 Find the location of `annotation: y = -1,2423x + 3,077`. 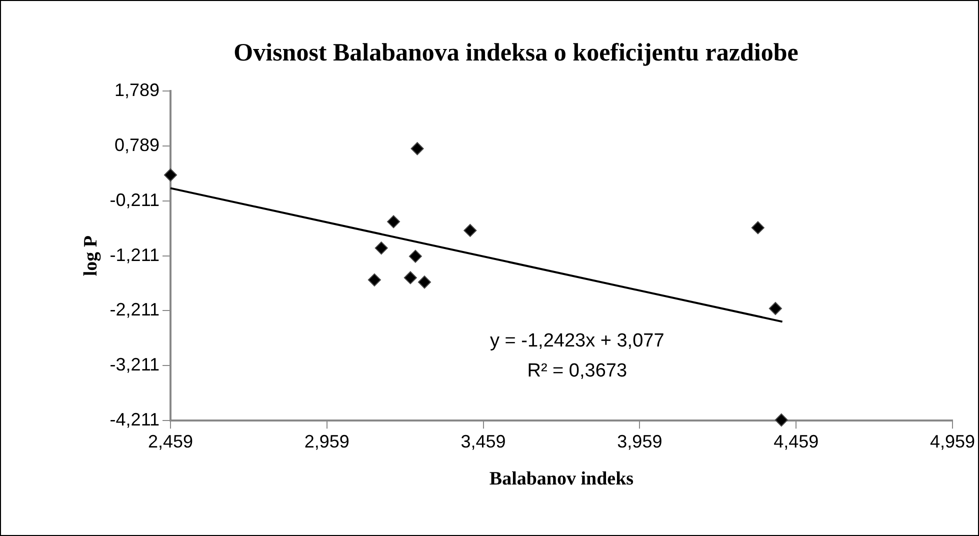

annotation: y = -1,2423x + 3,077 is located at coordinates (577, 341).